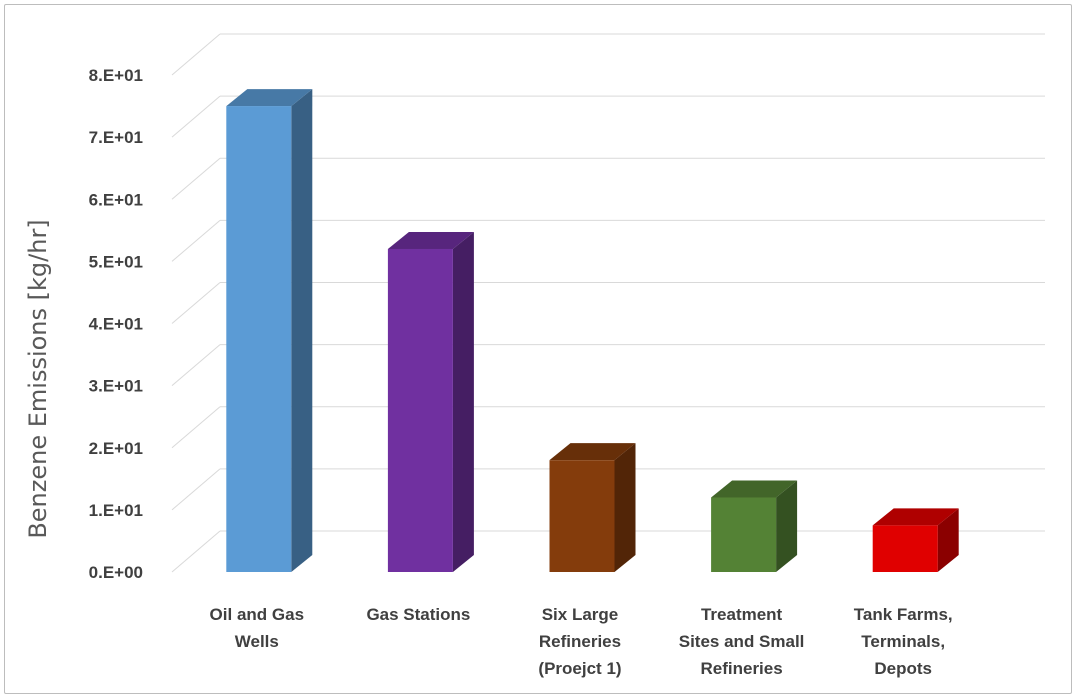  I want to click on x-category-label-line: Tank Farms,, so click(903, 614).